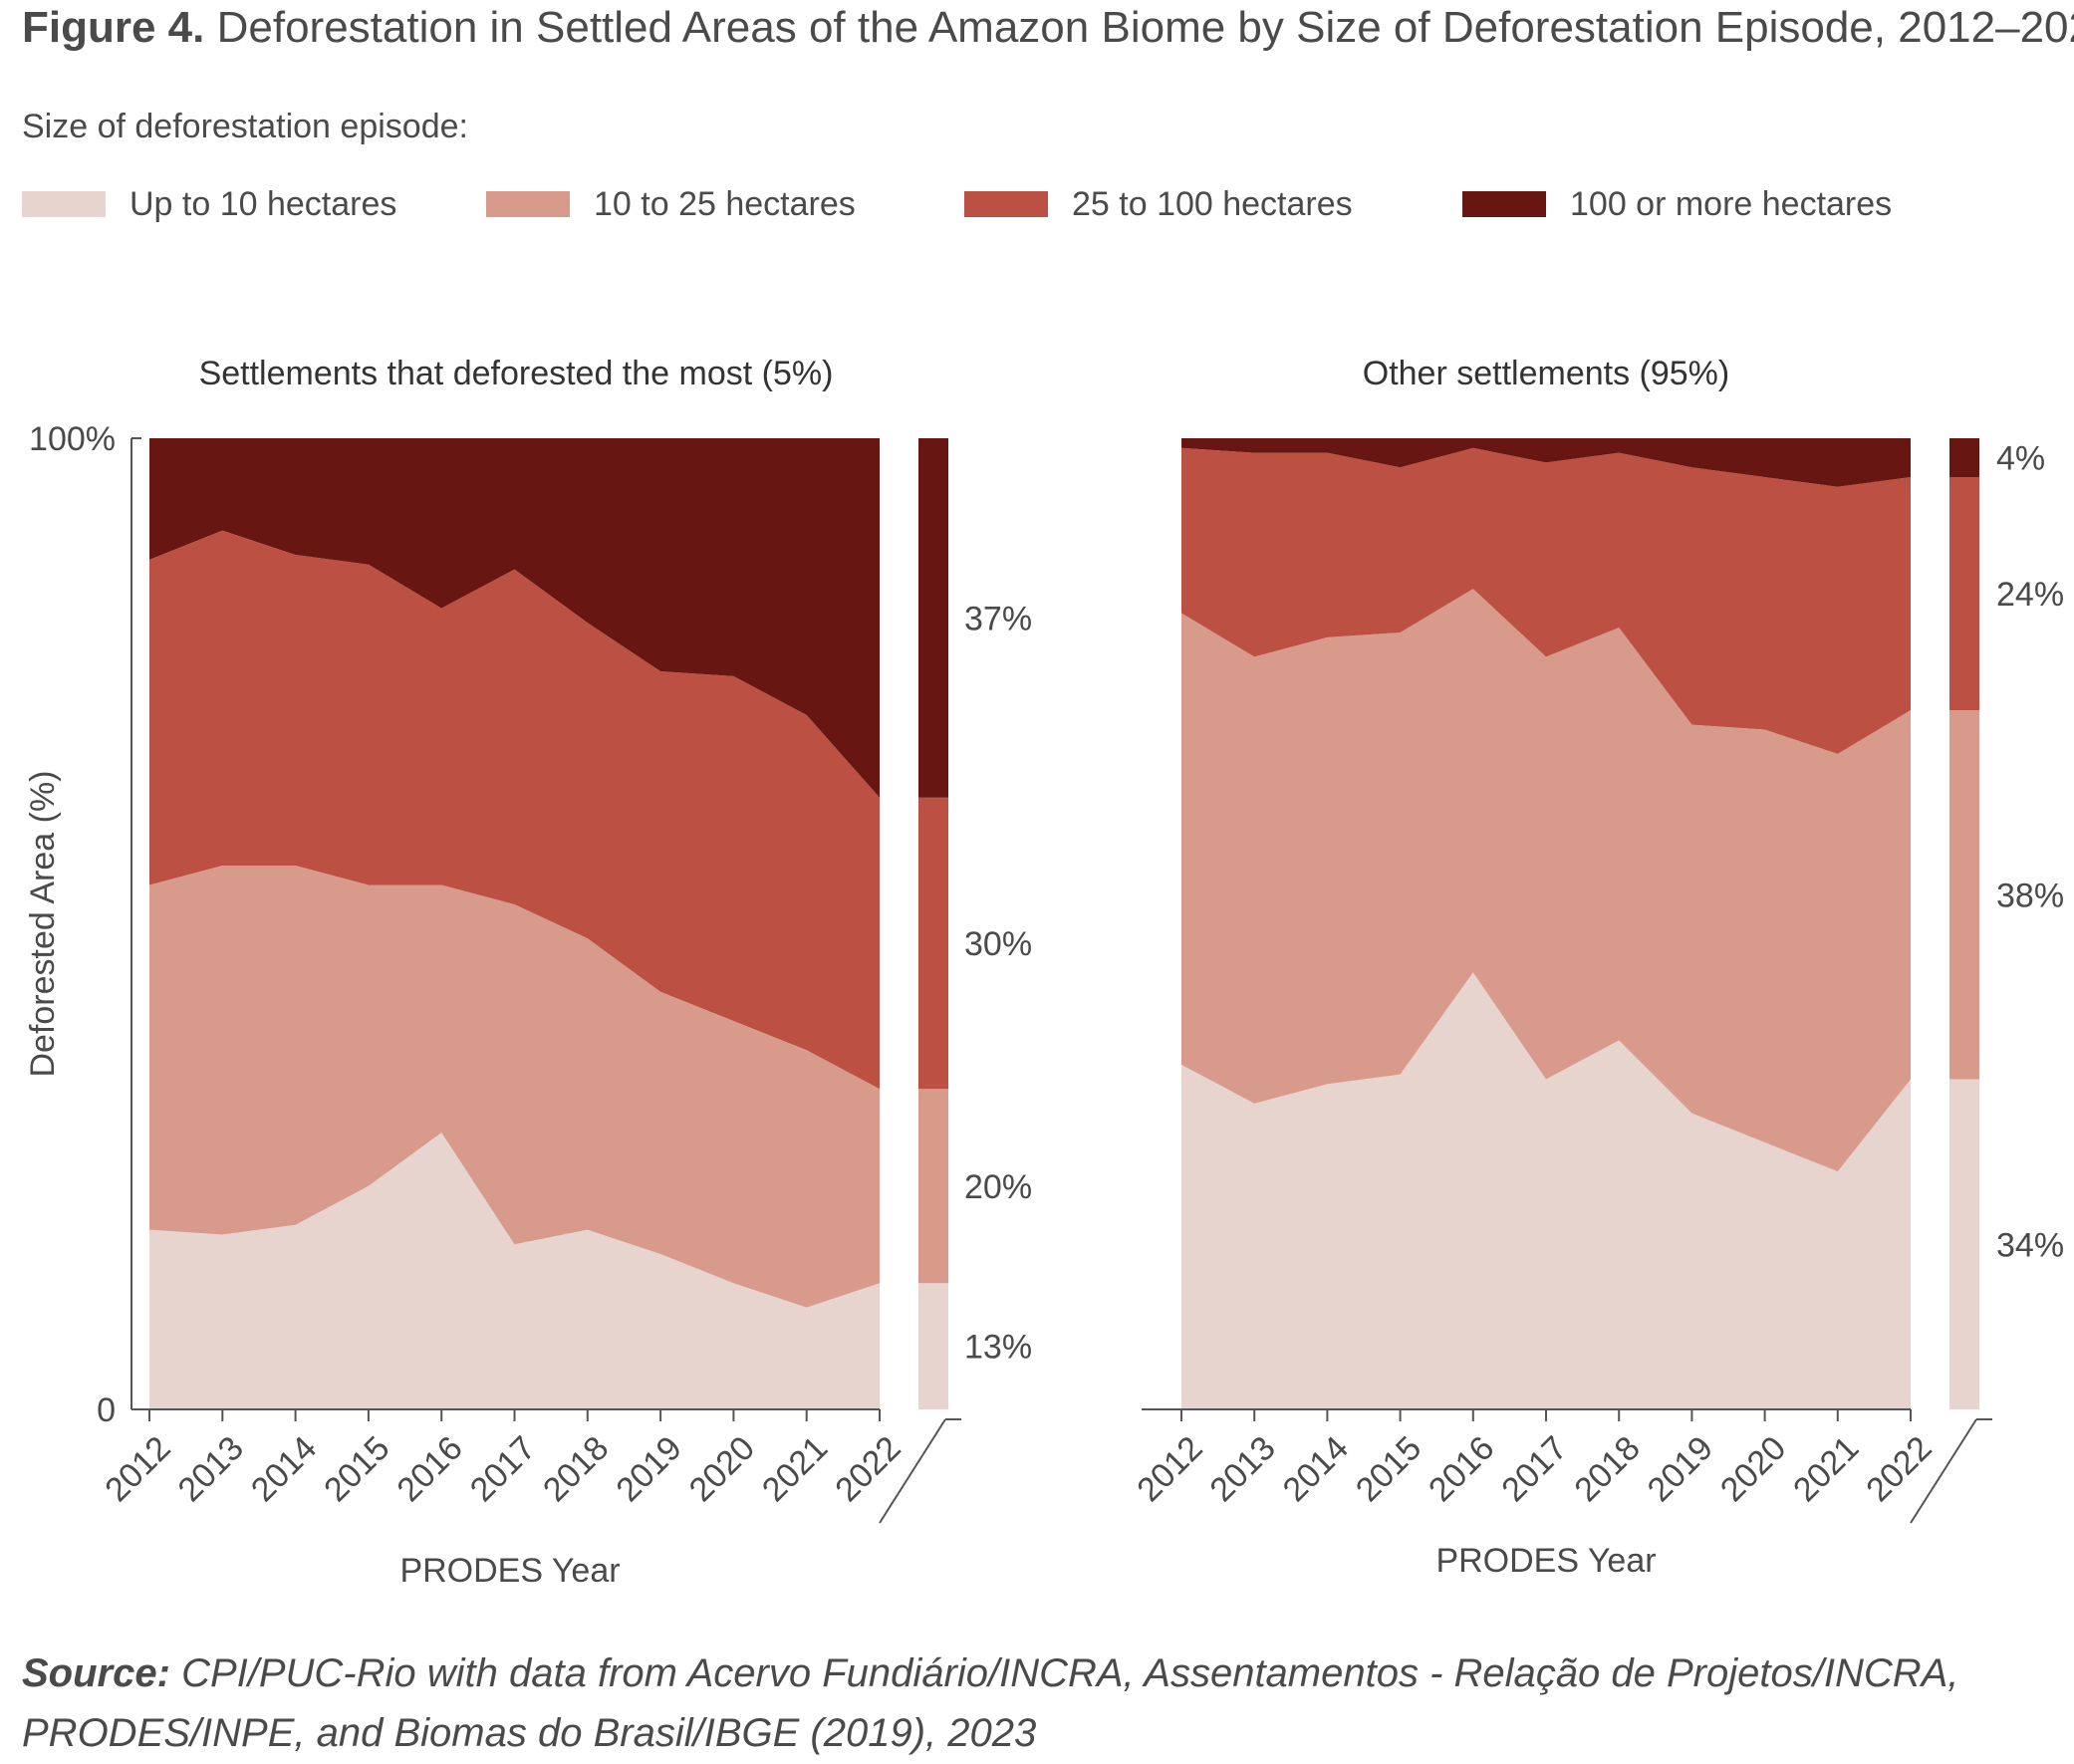 The image size is (2074, 1764). I want to click on legend-item-10-to-25: 10 to 25 hectares, so click(671, 204).